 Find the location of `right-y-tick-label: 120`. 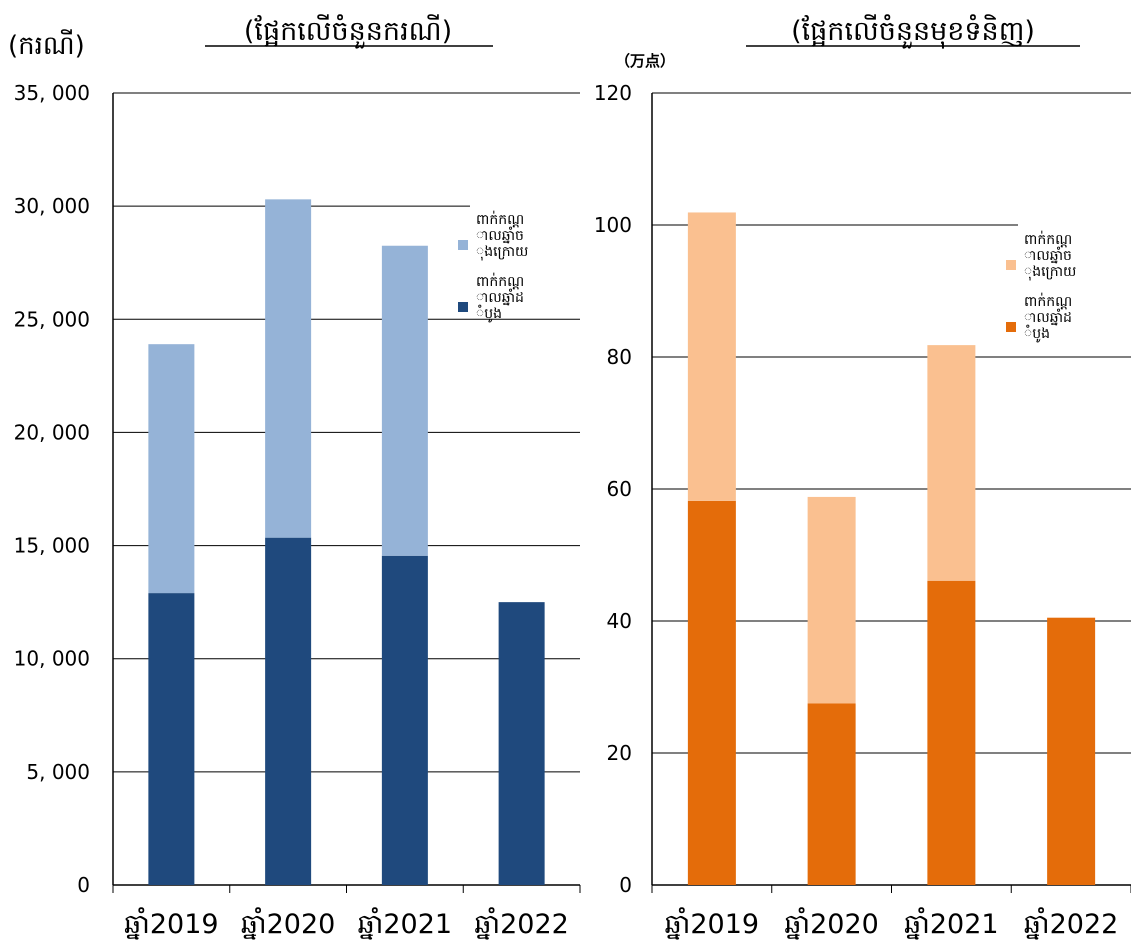

right-y-tick-label: 120 is located at coordinates (613, 93).